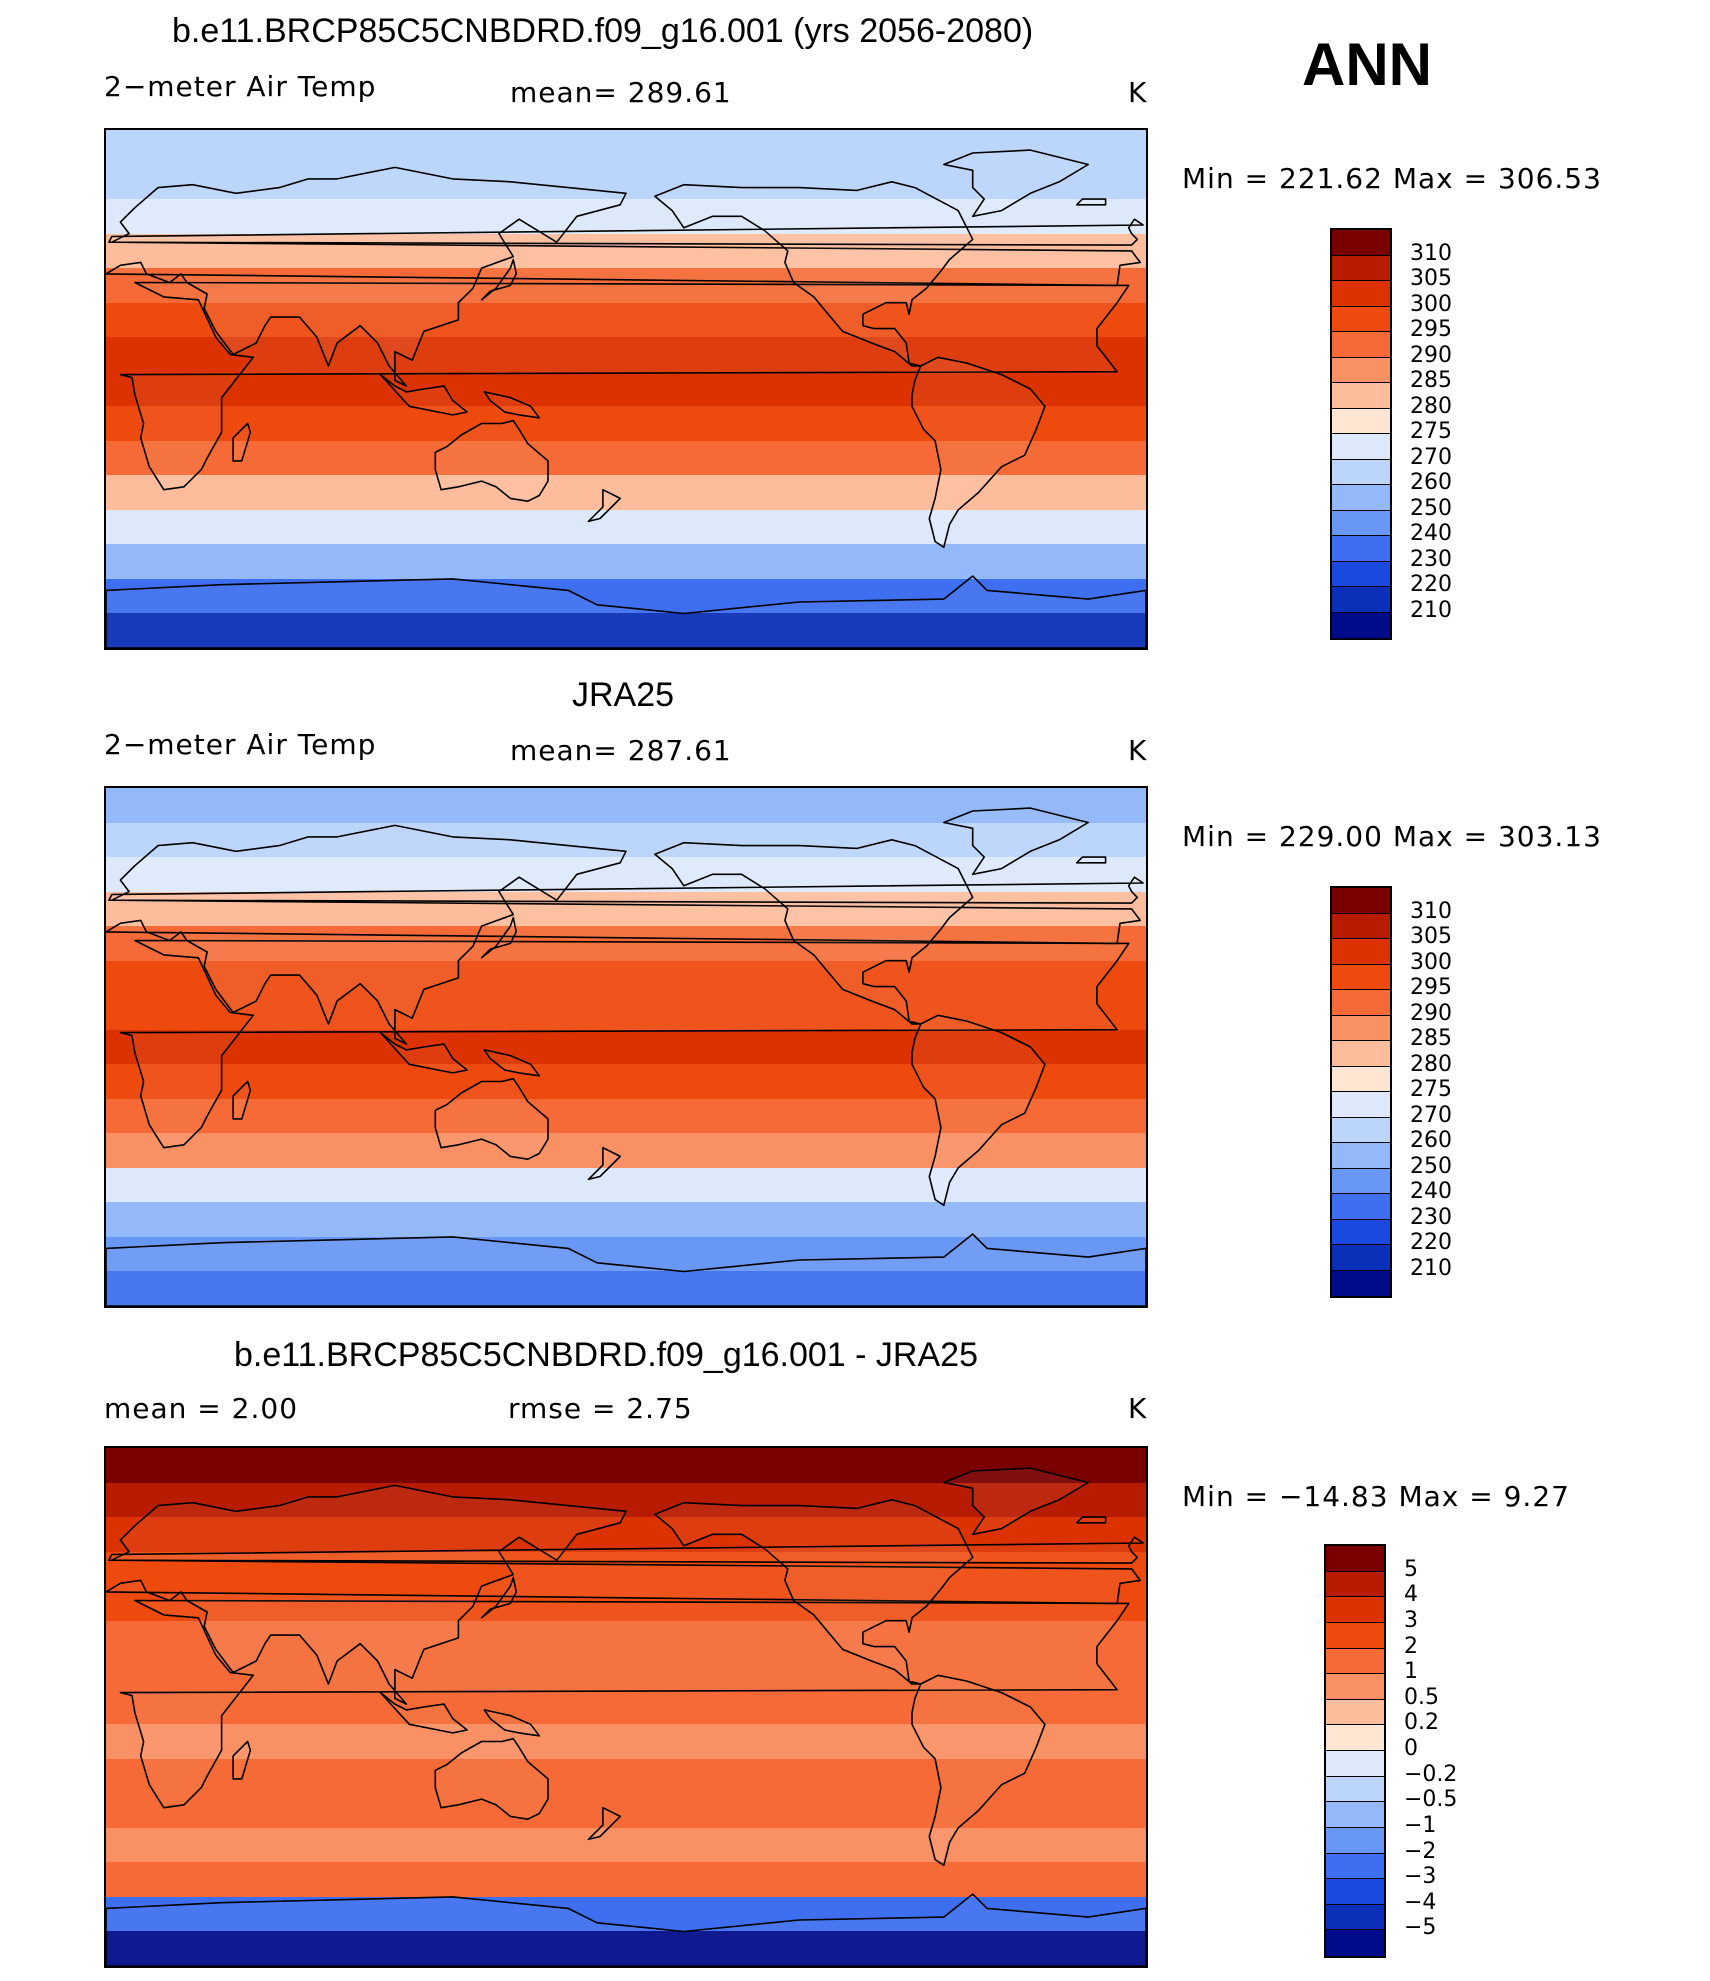 The width and height of the screenshot is (1710, 1981). What do you see at coordinates (626, 890) in the screenshot?
I see `coastline-uk` at bounding box center [626, 890].